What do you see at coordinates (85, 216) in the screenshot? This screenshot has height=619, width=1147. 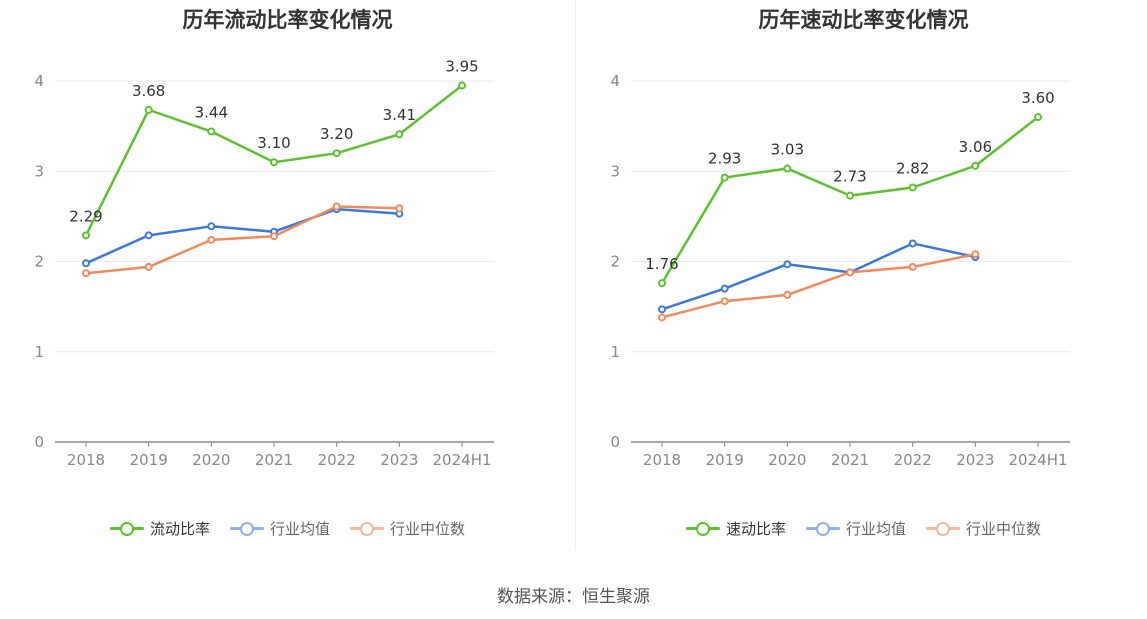 I see `data-label: 2.29` at bounding box center [85, 216].